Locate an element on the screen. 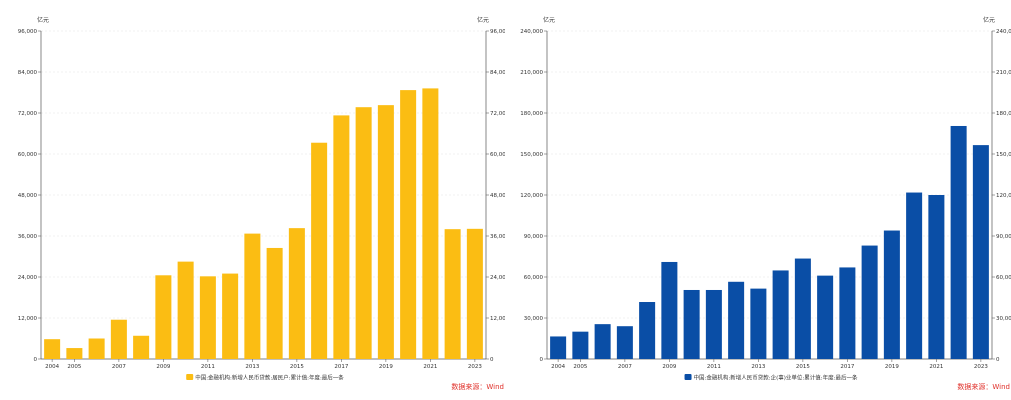 Image resolution: width=1011 pixels, height=400 pixels. legend-label: 中国:金融机构:新增人民币贷款:企(事)业单位:累计值:年度:最后一条 is located at coordinates (776, 378).